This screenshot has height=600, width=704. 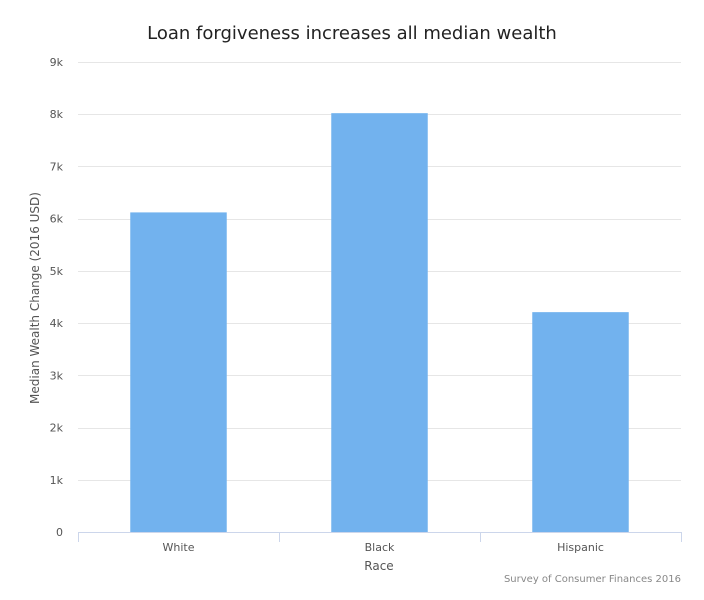 I want to click on x-tick-label: White, so click(x=179, y=547).